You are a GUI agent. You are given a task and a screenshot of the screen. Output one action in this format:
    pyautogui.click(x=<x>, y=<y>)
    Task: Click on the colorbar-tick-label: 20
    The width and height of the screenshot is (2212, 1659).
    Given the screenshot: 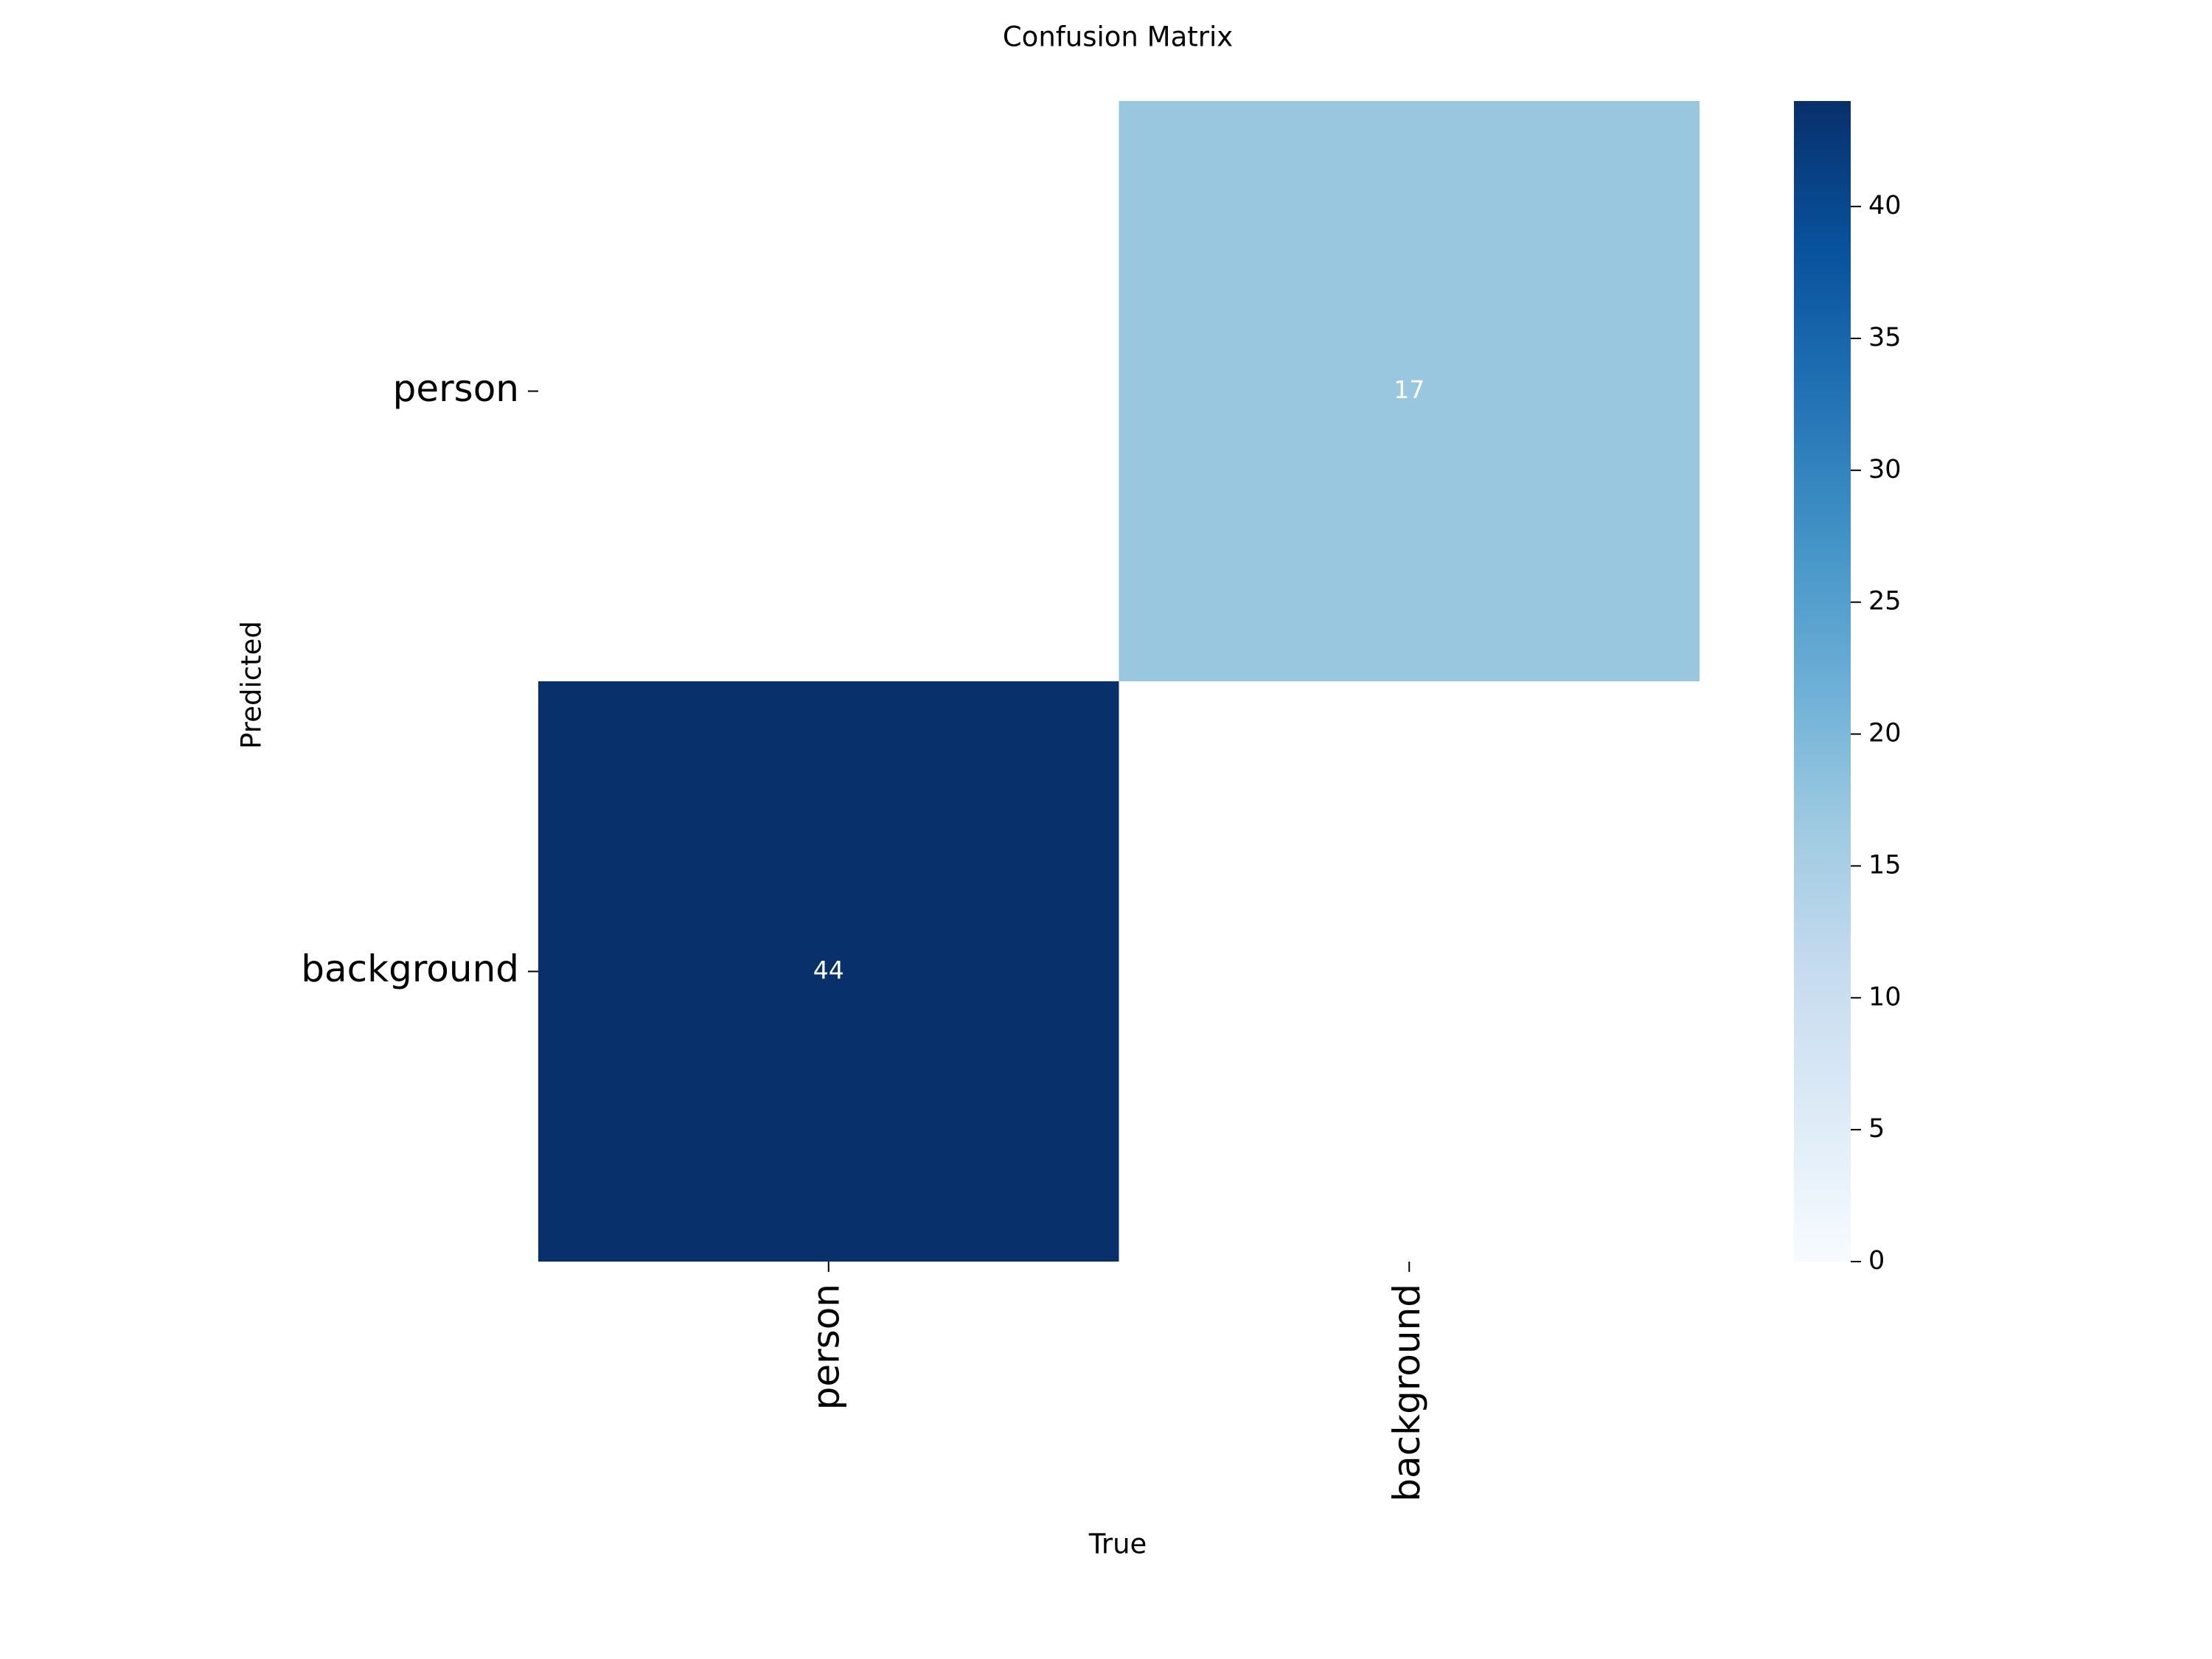 What is the action you would take?
    pyautogui.click(x=1885, y=733)
    